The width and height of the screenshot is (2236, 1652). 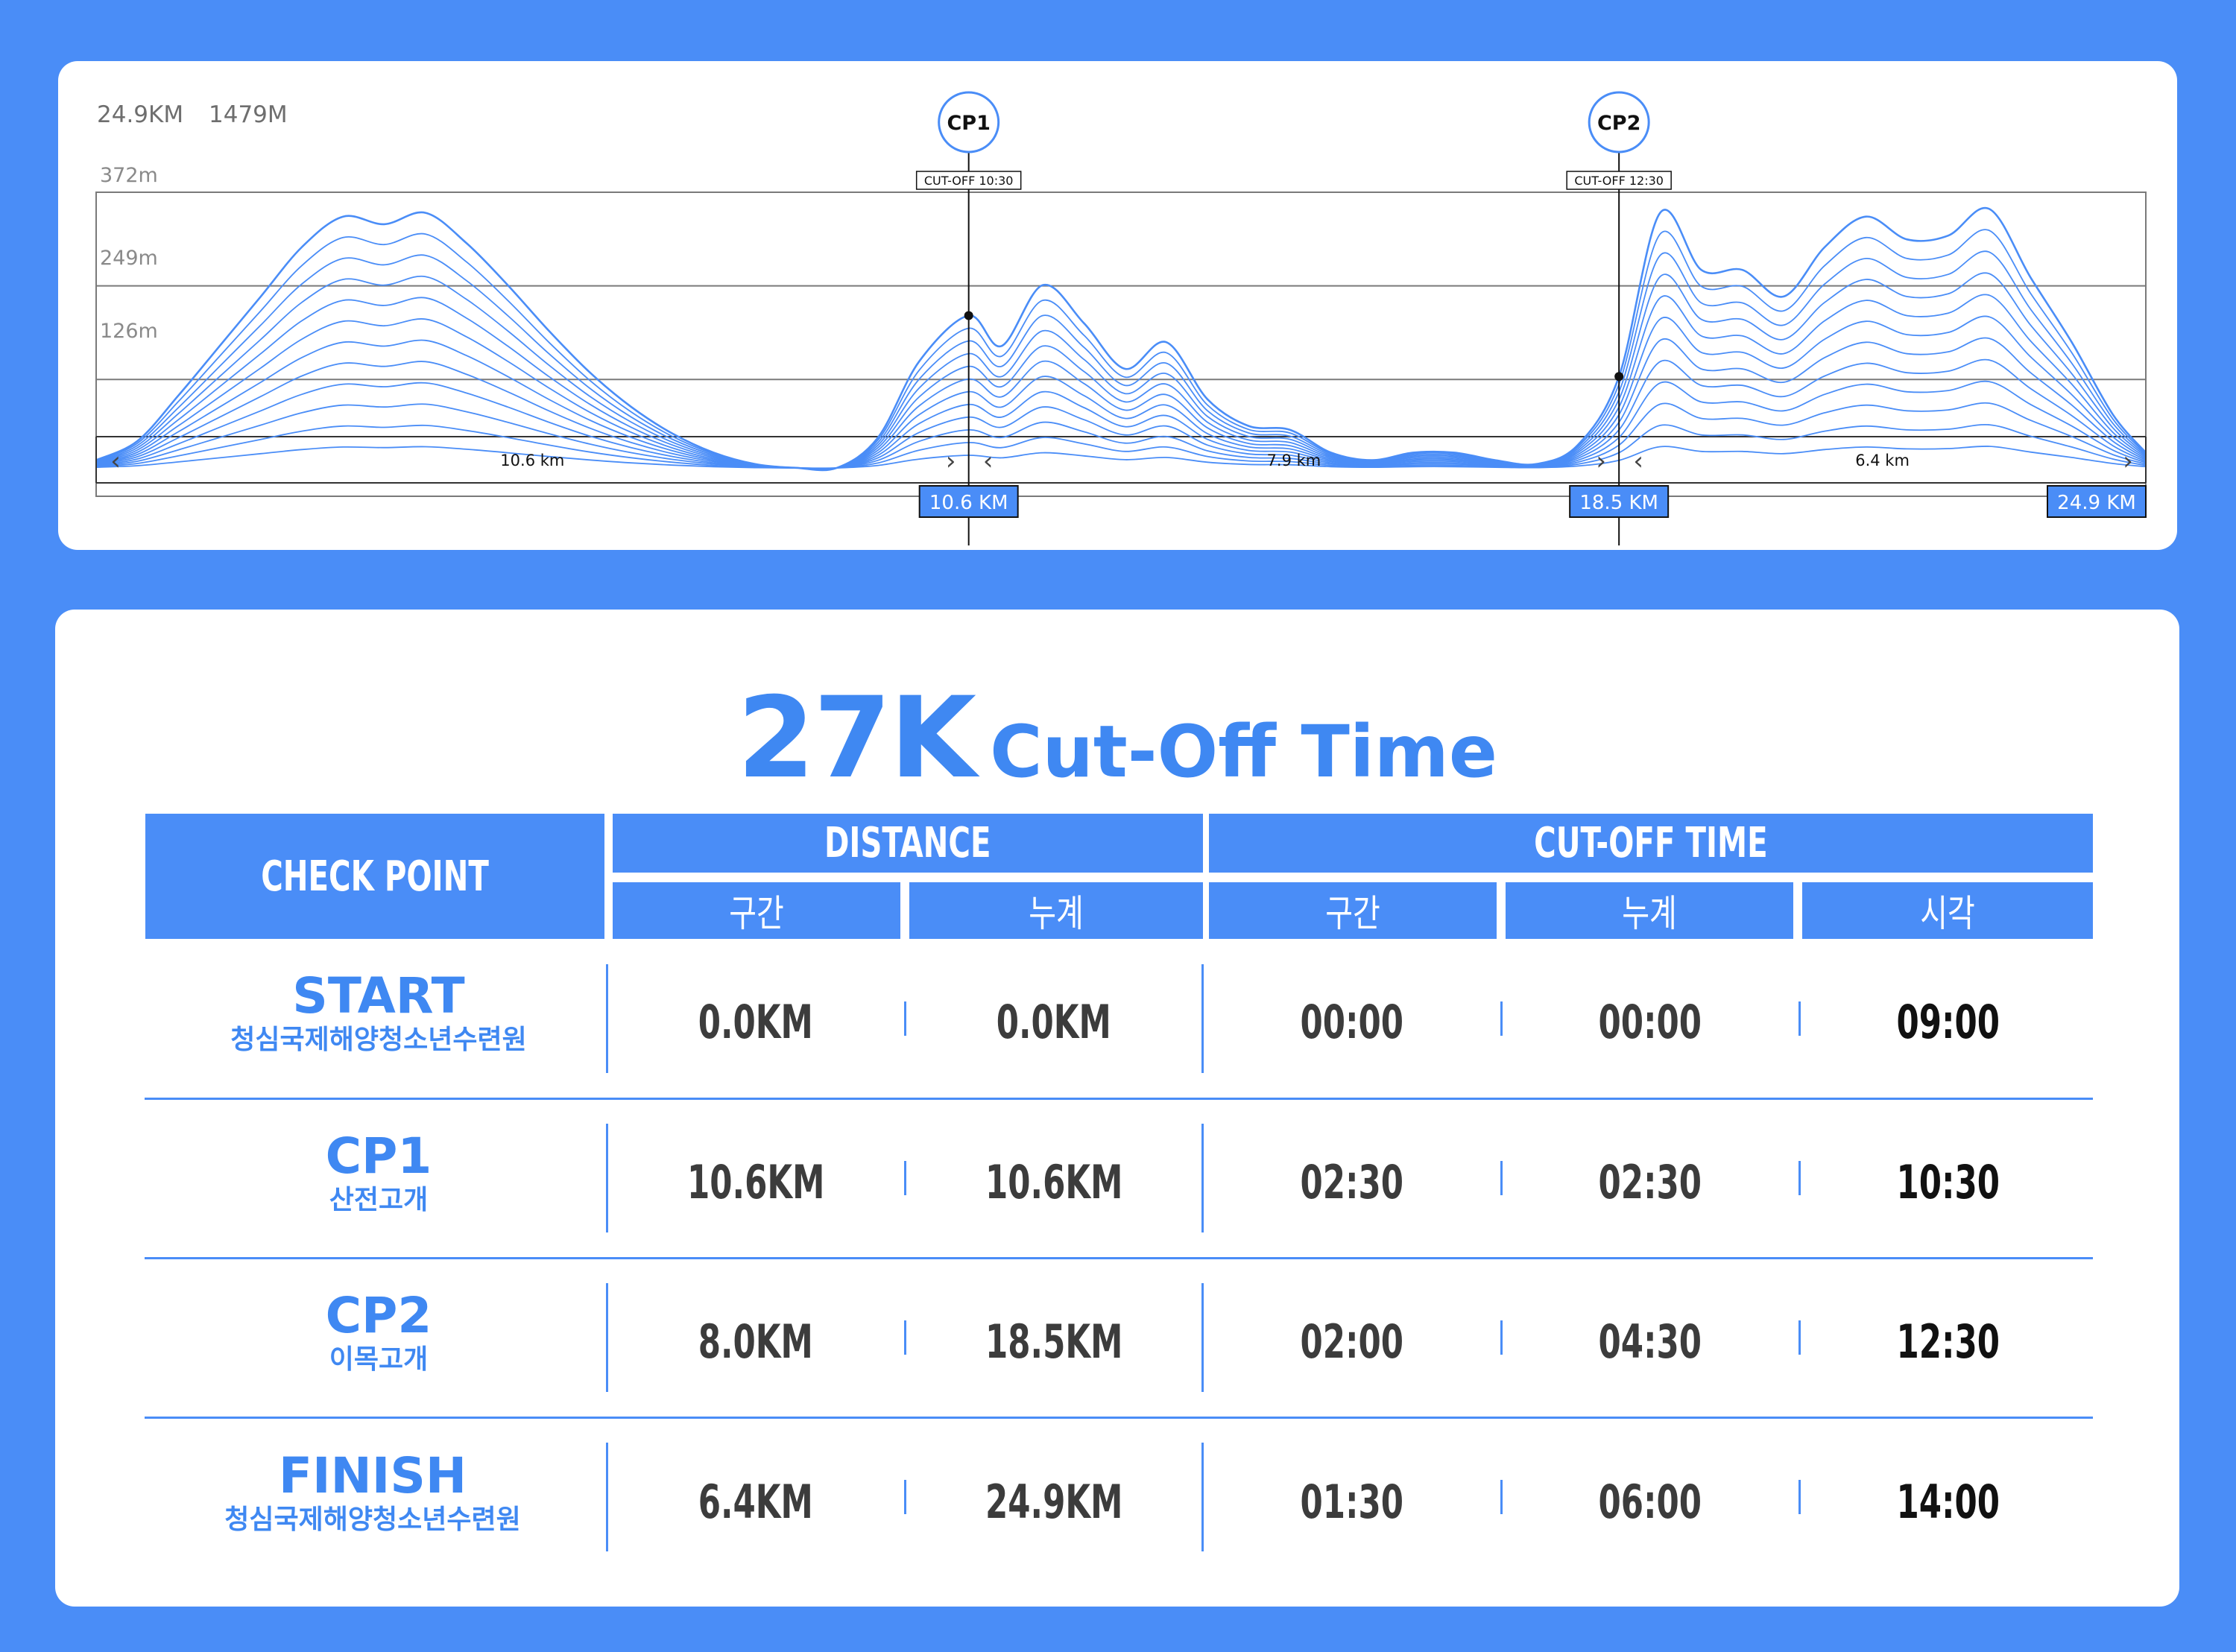 What do you see at coordinates (374, 876) in the screenshot?
I see `header-check-point: CHECK POINT` at bounding box center [374, 876].